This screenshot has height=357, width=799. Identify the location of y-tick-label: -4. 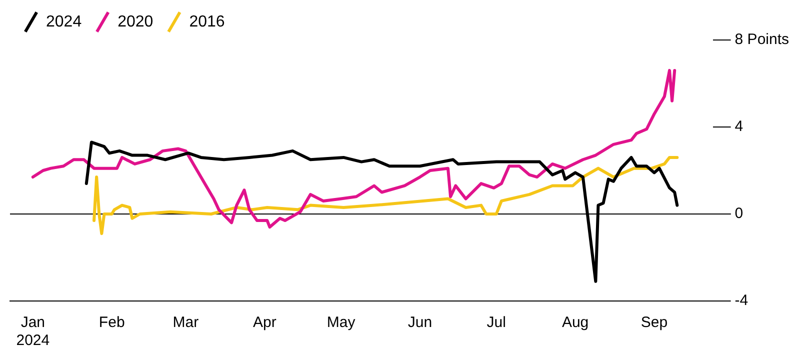
(741, 301).